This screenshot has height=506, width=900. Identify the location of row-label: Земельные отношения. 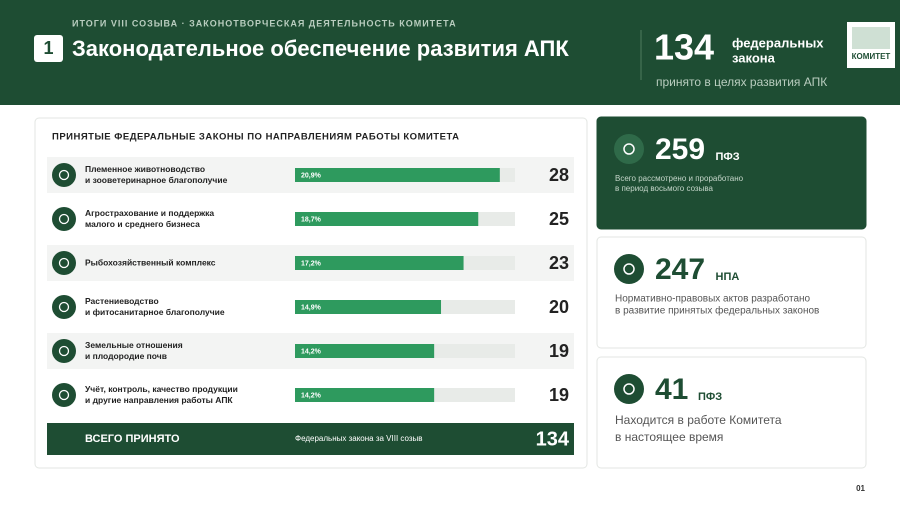
(134, 345).